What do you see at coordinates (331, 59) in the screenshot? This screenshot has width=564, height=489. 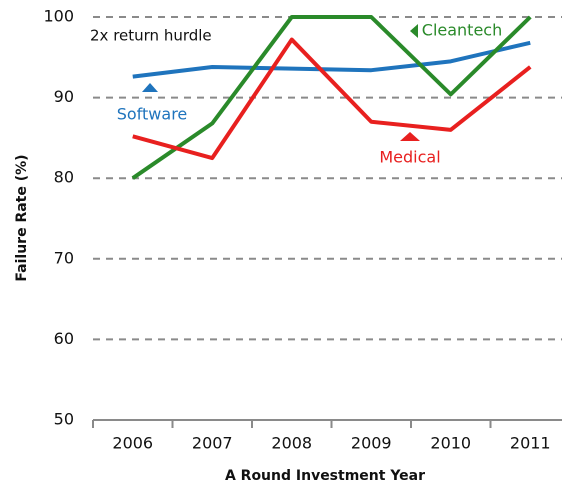 I see `series-line` at bounding box center [331, 59].